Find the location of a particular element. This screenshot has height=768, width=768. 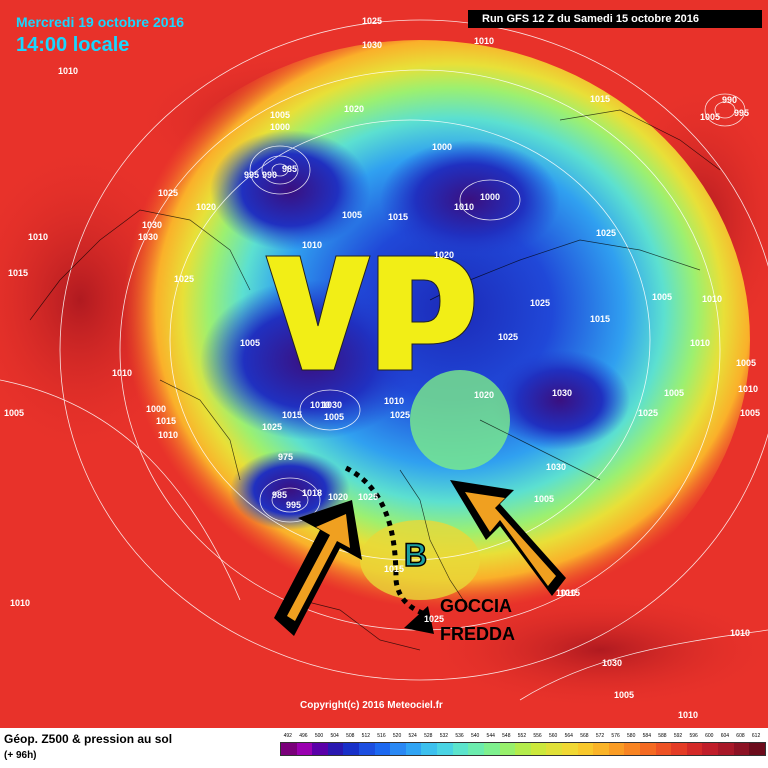

cold-drop-label-line2: FREDDA is located at coordinates (477, 634).